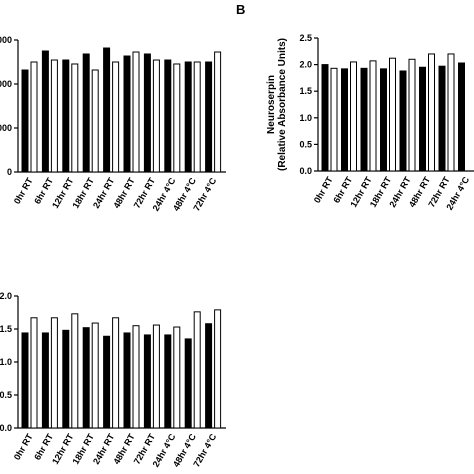  Describe the element at coordinates (282, 104) in the screenshot. I see `y-axis-label: (Relative Absorbance Units)` at that location.